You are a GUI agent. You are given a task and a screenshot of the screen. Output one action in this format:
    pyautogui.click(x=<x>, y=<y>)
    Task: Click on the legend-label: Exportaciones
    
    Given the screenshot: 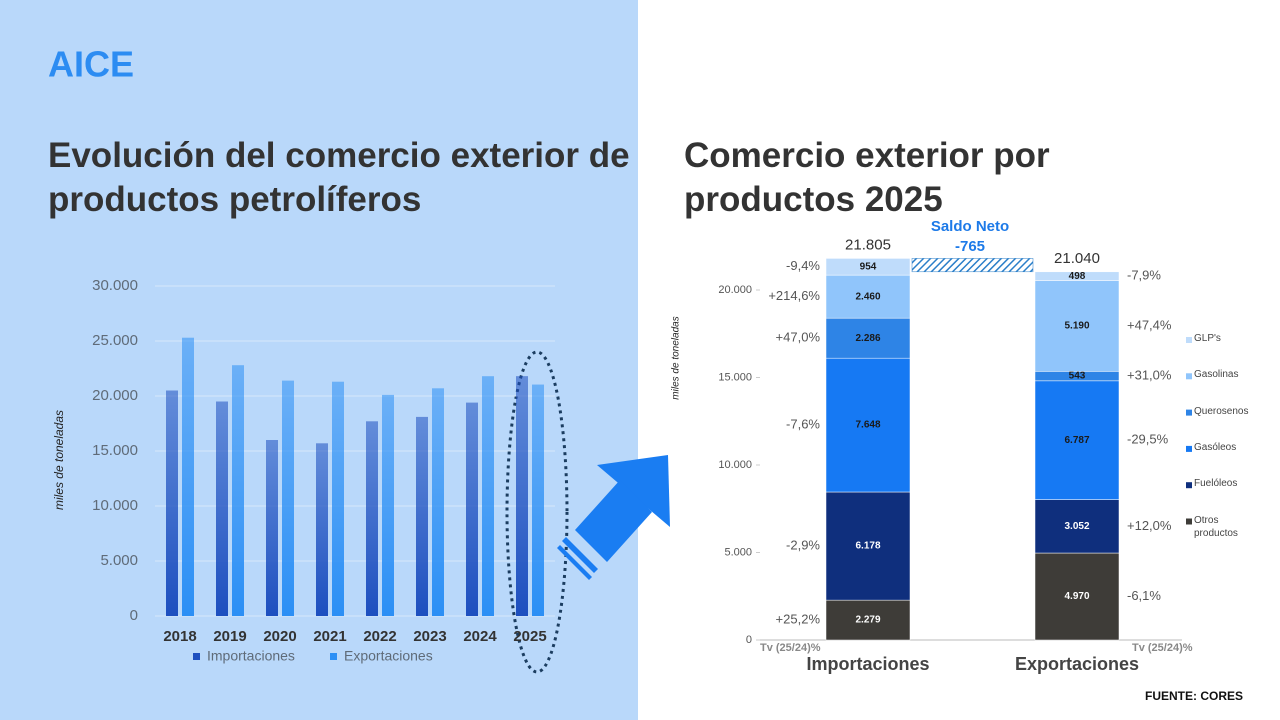 What is the action you would take?
    pyautogui.click(x=388, y=656)
    